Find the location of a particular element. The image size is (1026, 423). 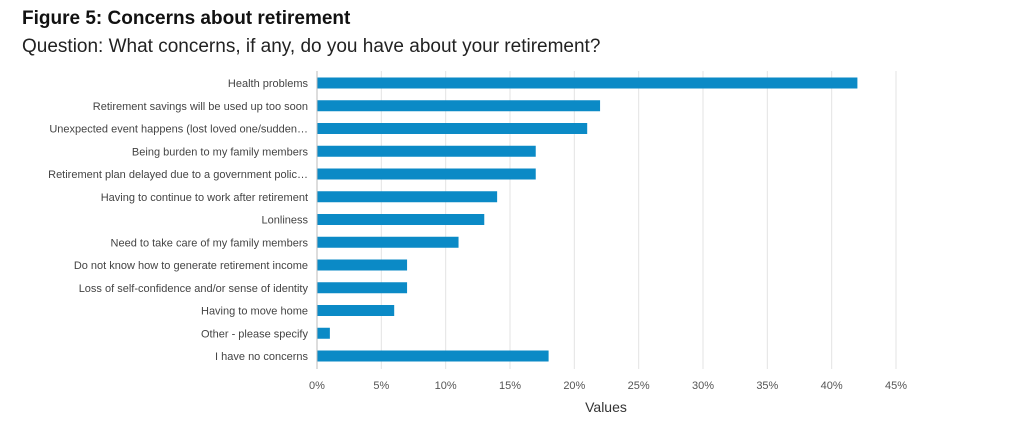

x-axis-title: Values is located at coordinates (606, 407).